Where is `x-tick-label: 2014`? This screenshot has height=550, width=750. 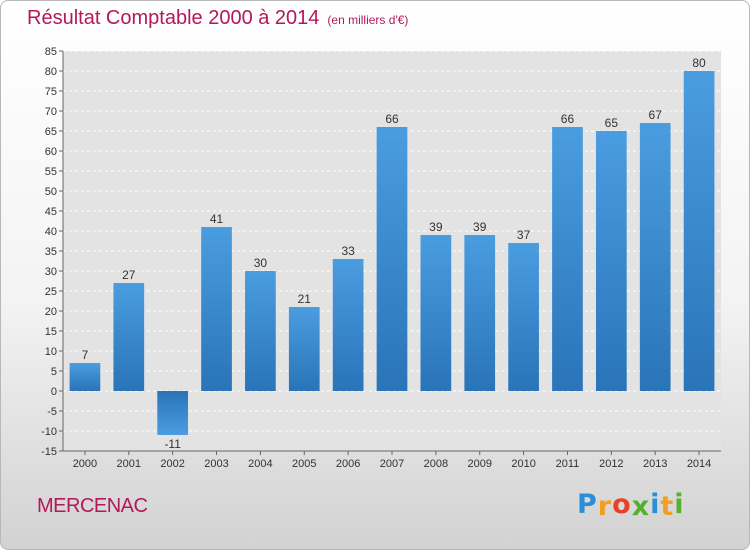 x-tick-label: 2014 is located at coordinates (699, 464).